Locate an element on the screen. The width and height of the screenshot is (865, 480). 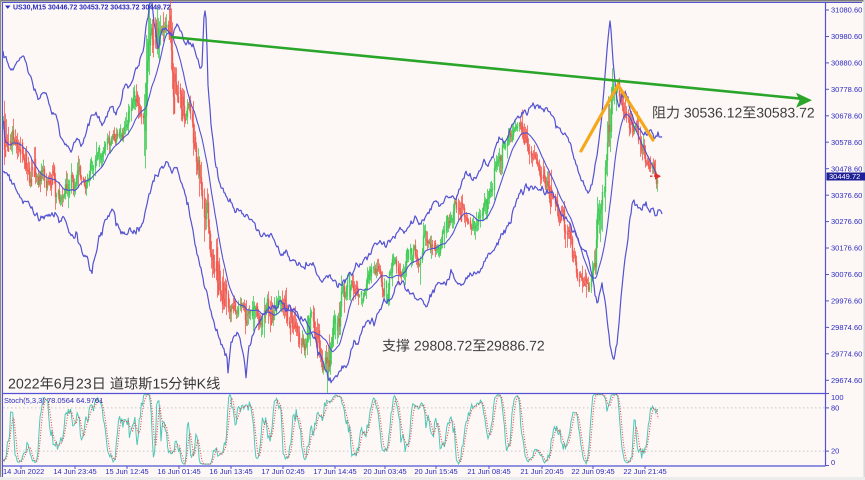
svg-text: 20 is located at coordinates (835, 451).